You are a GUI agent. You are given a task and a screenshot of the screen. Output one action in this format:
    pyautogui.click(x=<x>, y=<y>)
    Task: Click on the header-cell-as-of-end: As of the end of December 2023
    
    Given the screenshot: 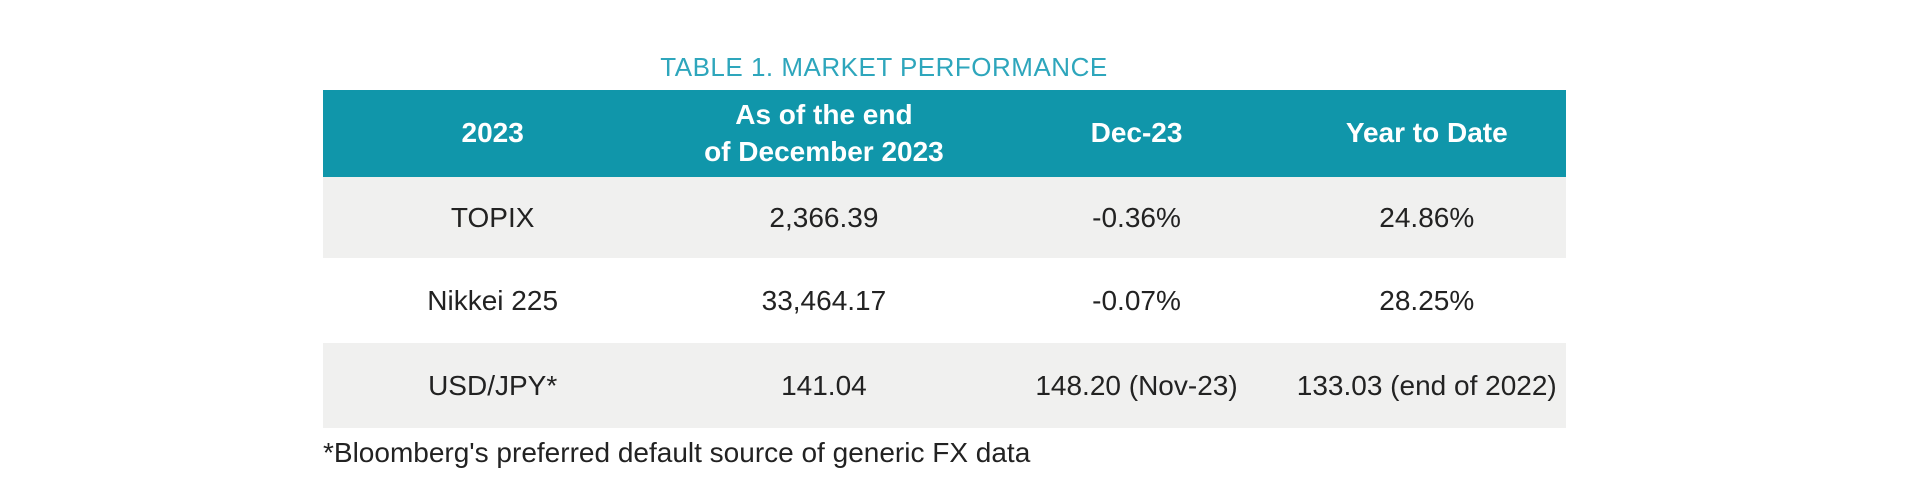 What is the action you would take?
    pyautogui.click(x=823, y=133)
    